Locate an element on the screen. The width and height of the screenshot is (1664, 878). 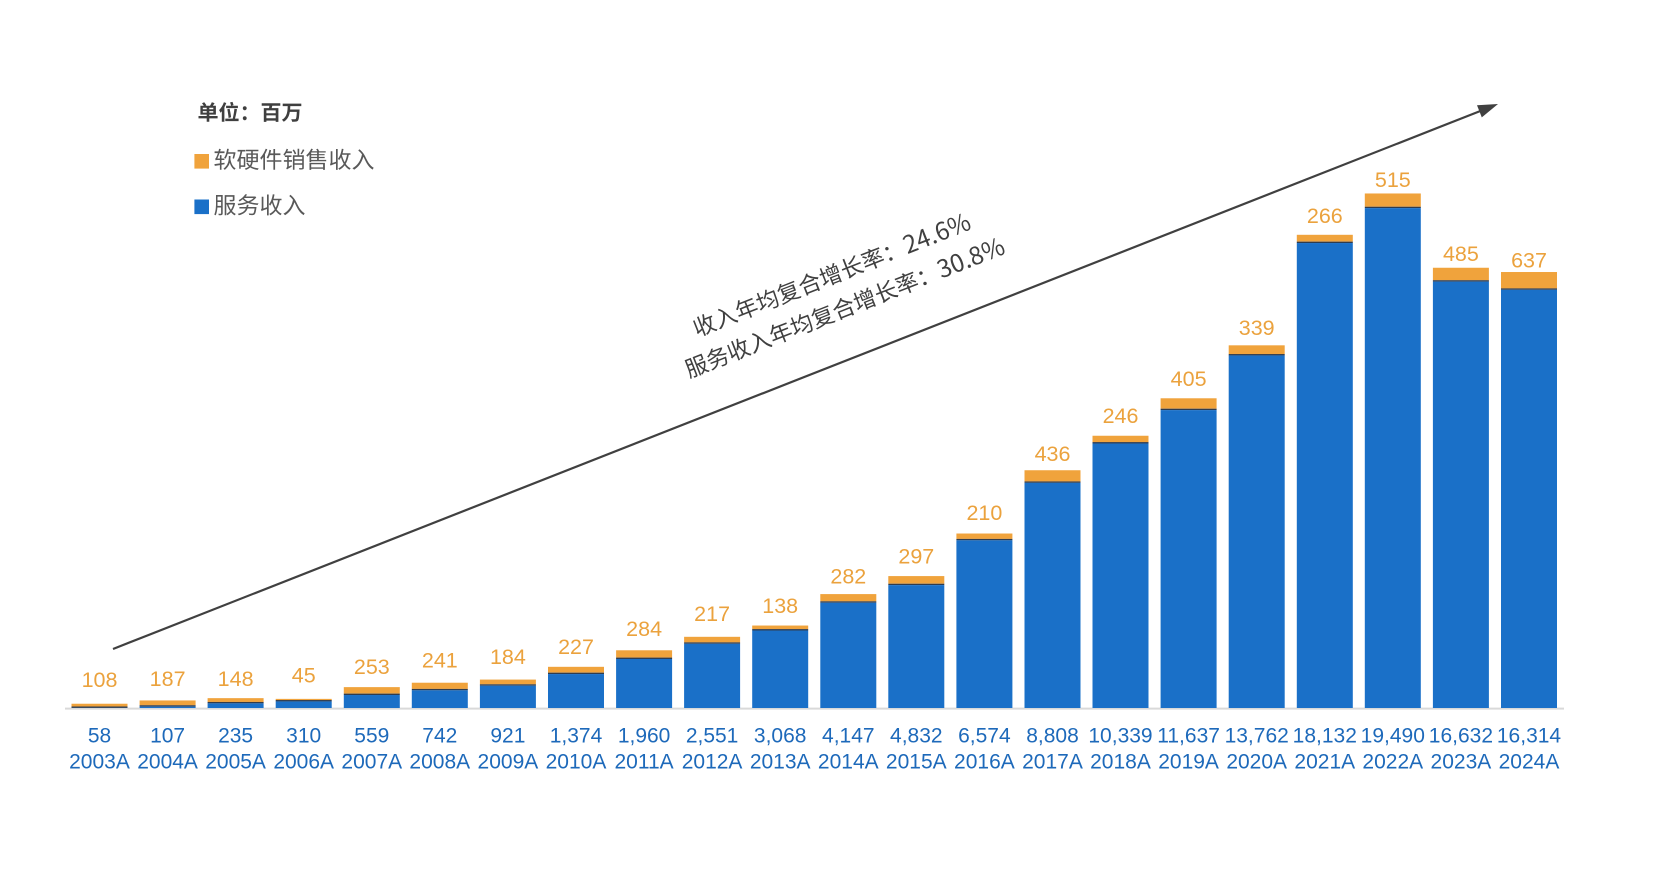
svg-text: 210 is located at coordinates (984, 513).